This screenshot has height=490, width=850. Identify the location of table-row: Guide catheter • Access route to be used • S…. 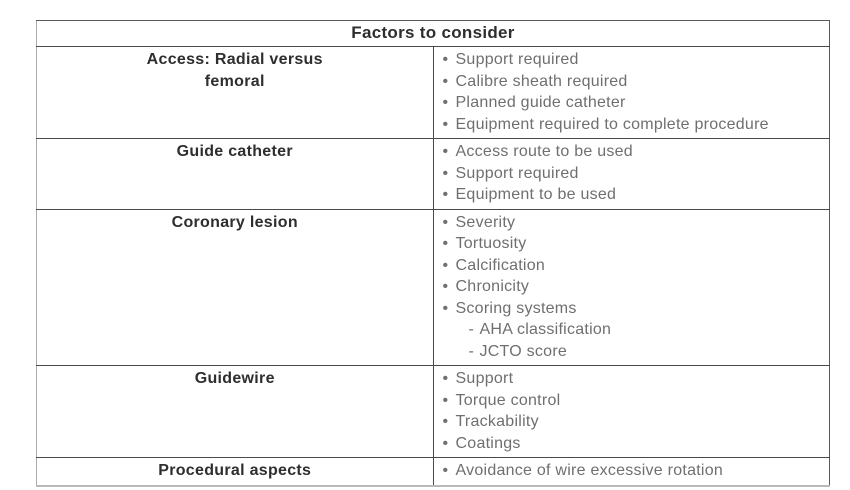
(433, 174).